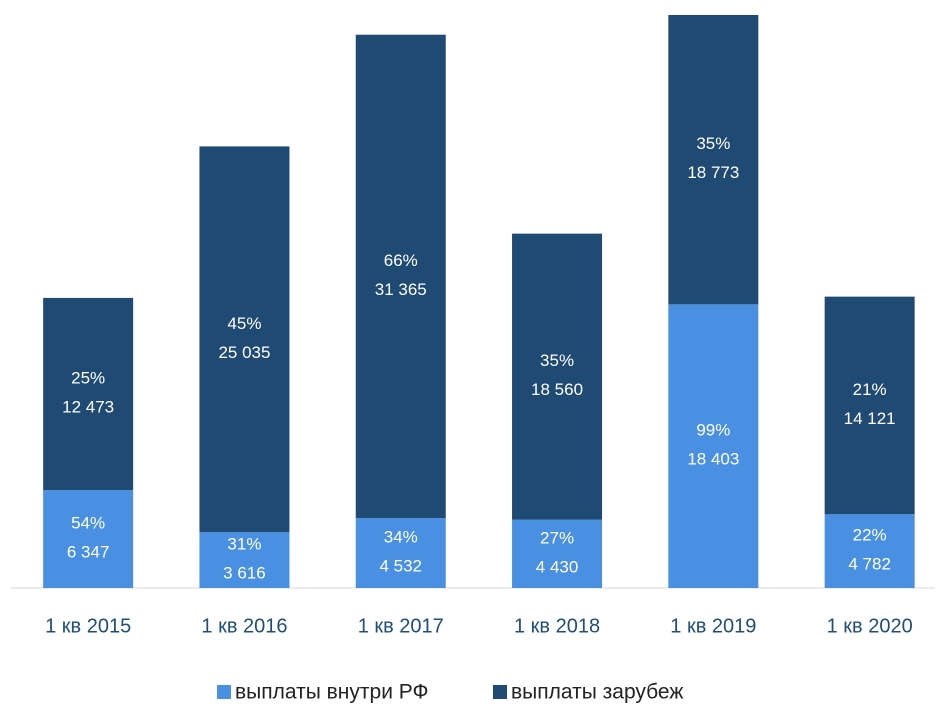  I want to click on value-label: 3 616, so click(244, 573).